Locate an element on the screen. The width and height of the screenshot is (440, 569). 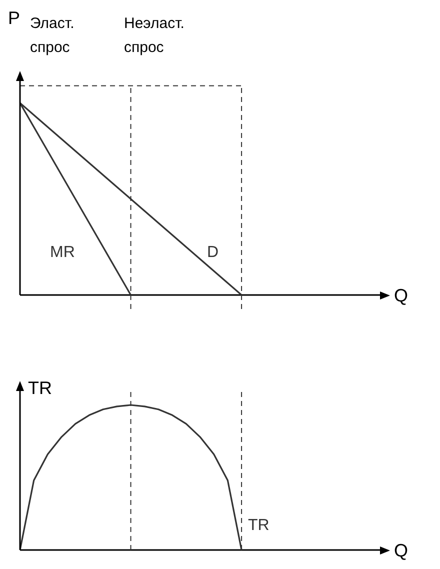
text: Неэласт. спрос is located at coordinates (155, 36).